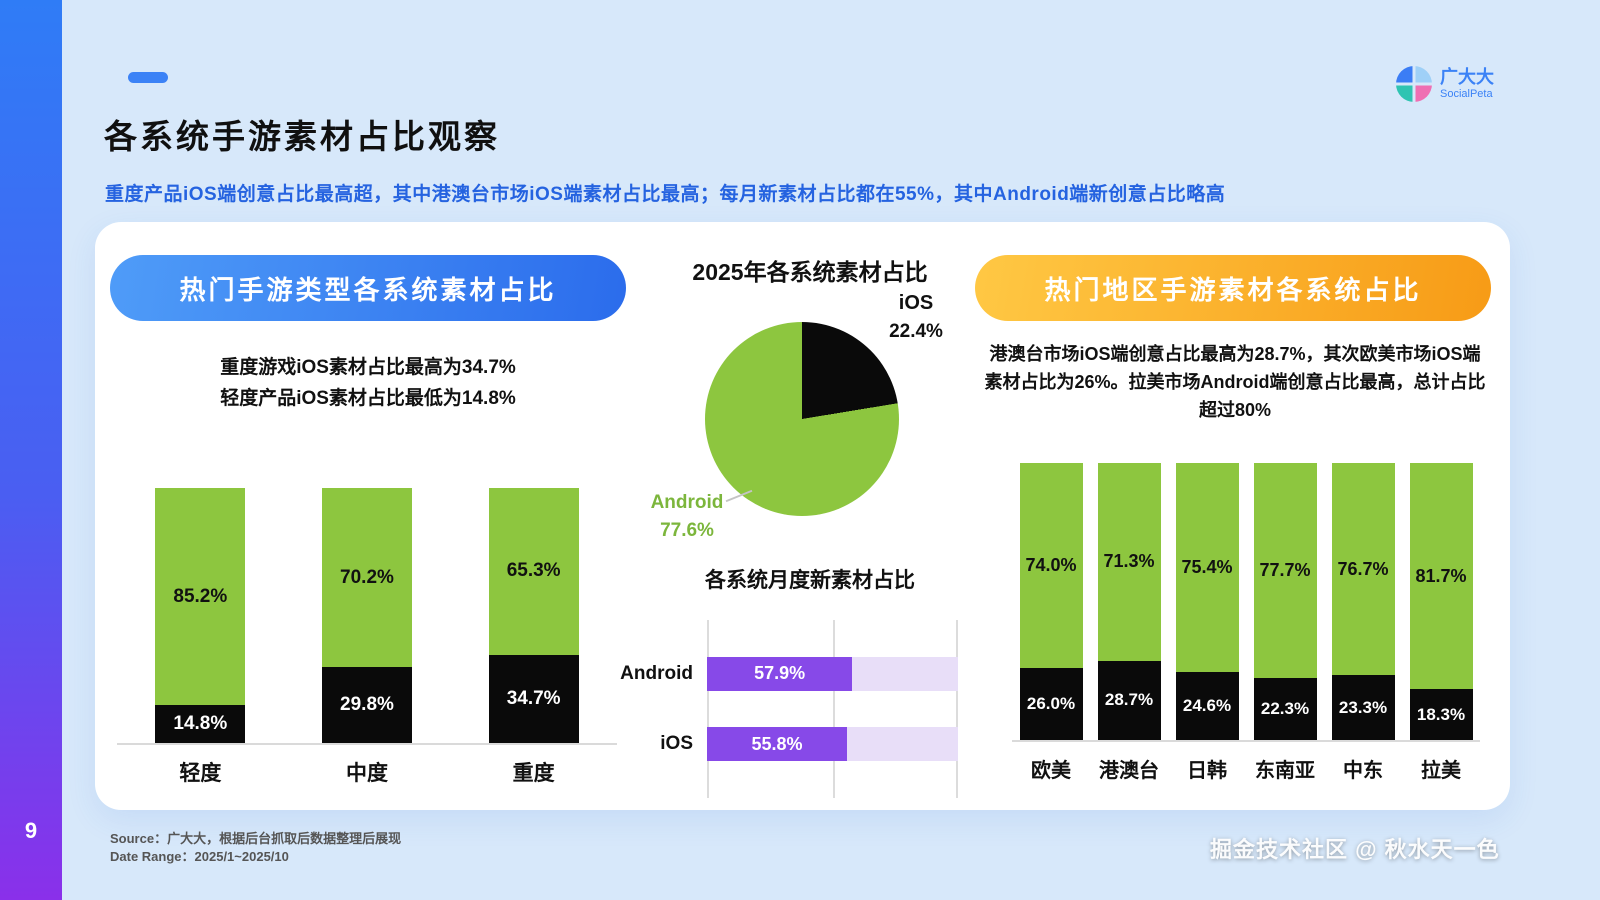 The image size is (1600, 900). I want to click on hbar-rows: Android 57.9% iOS 55.8%, so click(785, 709).